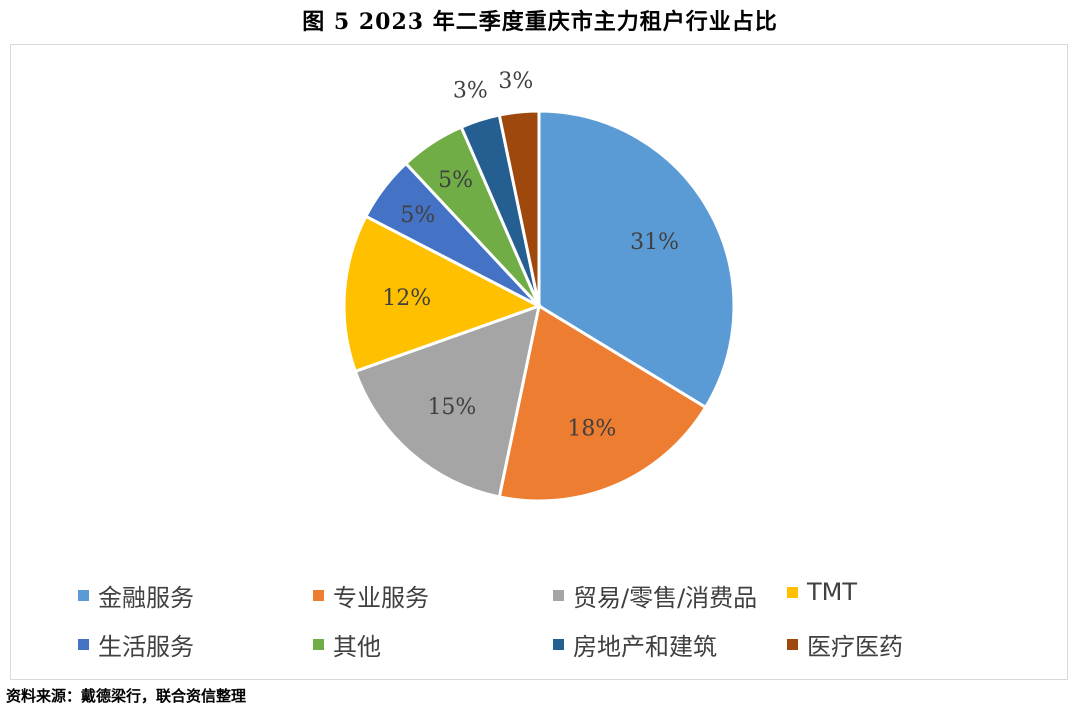 Image resolution: width=1080 pixels, height=714 pixels. Describe the element at coordinates (654, 242) in the screenshot. I see `slice-data-label: 31%` at that location.